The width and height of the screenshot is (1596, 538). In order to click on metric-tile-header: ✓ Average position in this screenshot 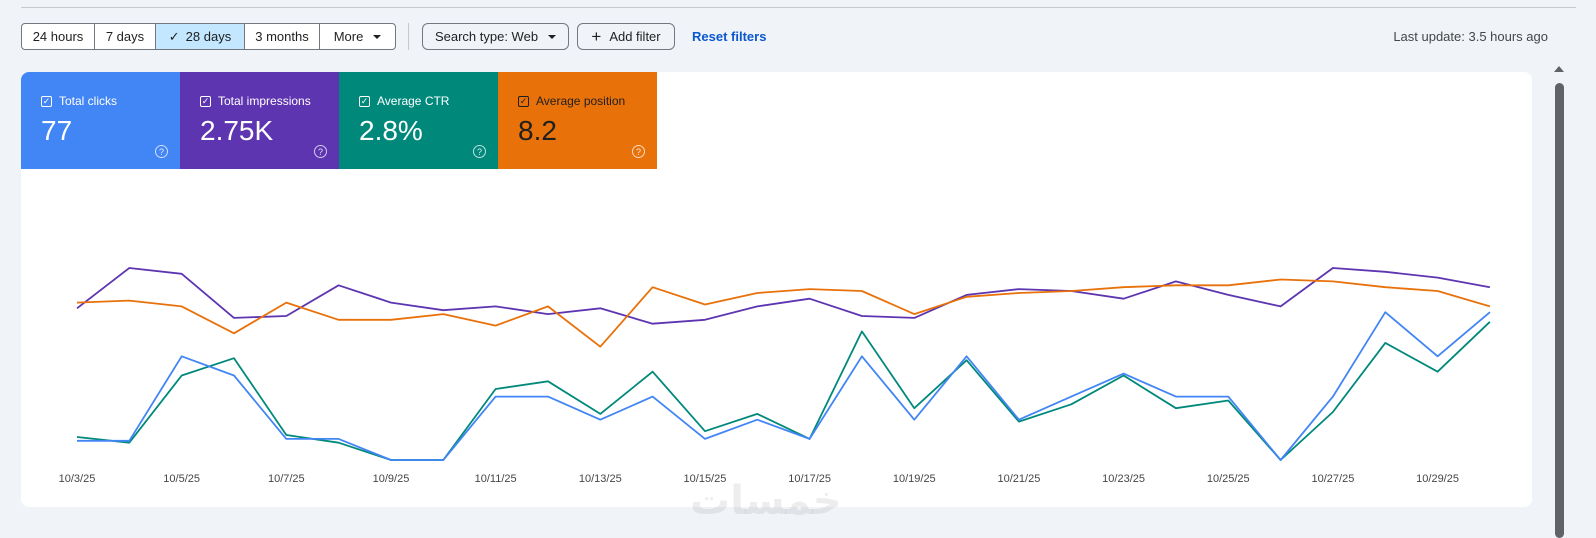, I will do `click(571, 101)`.